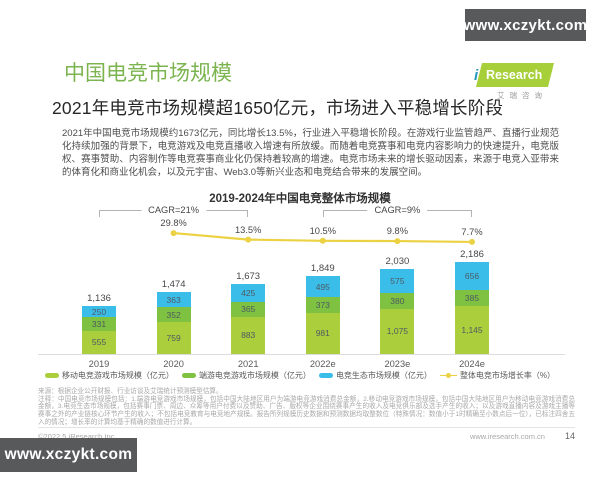 The image size is (600, 480). Describe the element at coordinates (522, 95) in the screenshot. I see `logo-chinese-name: 艾瑞咨询` at that location.